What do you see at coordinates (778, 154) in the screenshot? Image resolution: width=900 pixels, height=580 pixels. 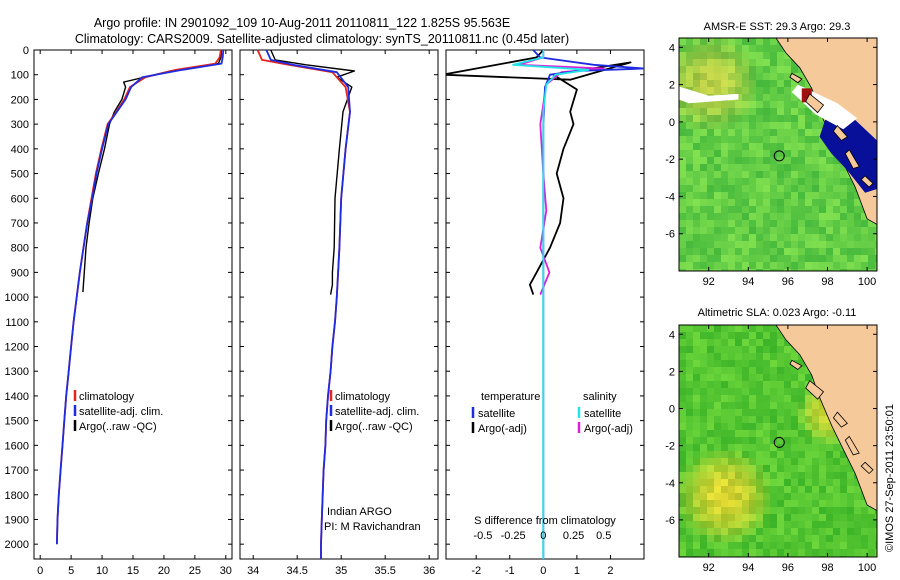 I see `map-frame` at bounding box center [778, 154].